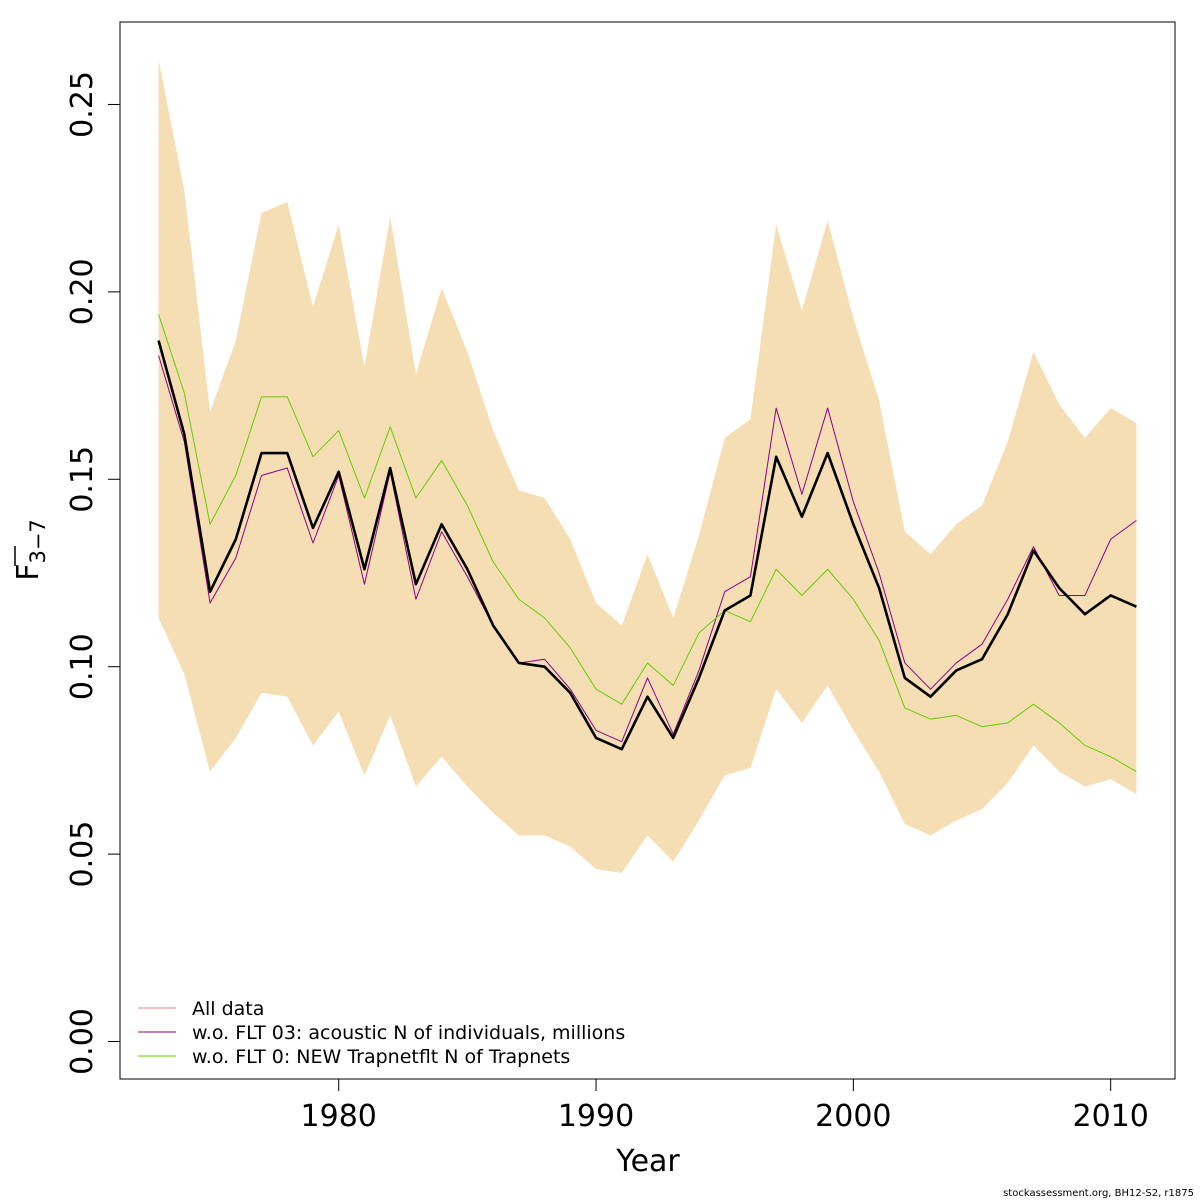 The image size is (1200, 1200). What do you see at coordinates (725, 1106) in the screenshot?
I see `x-axis: 1980 1990 2000 2010` at bounding box center [725, 1106].